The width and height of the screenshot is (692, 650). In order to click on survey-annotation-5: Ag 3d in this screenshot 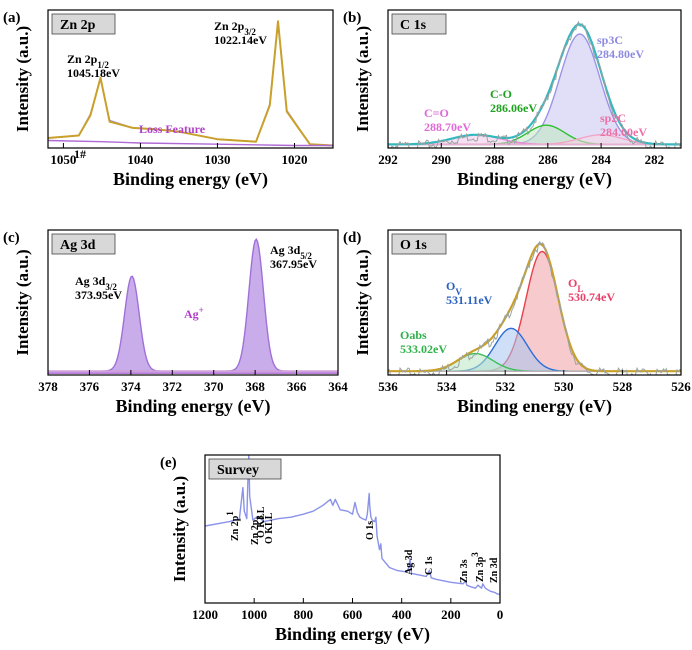, I will do `click(409, 562)`.